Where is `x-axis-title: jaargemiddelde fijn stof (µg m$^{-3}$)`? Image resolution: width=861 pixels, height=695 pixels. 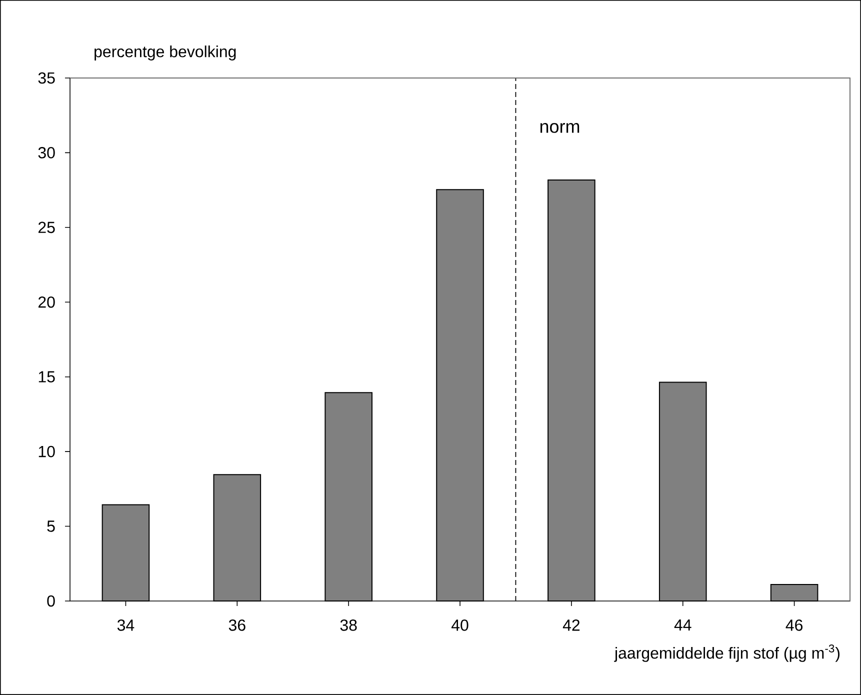
x-axis-title: jaargemiddelde fijn stof (µg m$^{-3}$) is located at coordinates (727, 653).